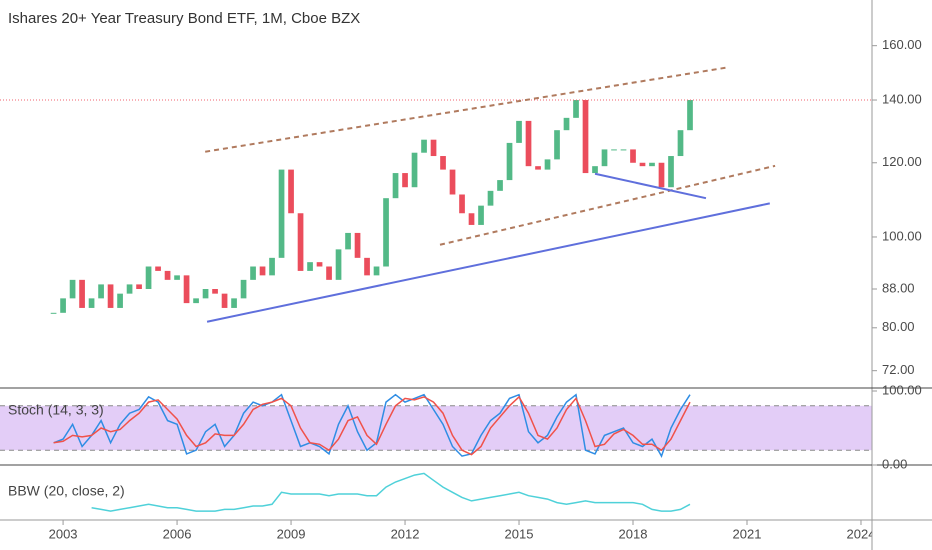 Image resolution: width=932 pixels, height=550 pixels. I want to click on y-tick-label: 160.00, so click(902, 44).